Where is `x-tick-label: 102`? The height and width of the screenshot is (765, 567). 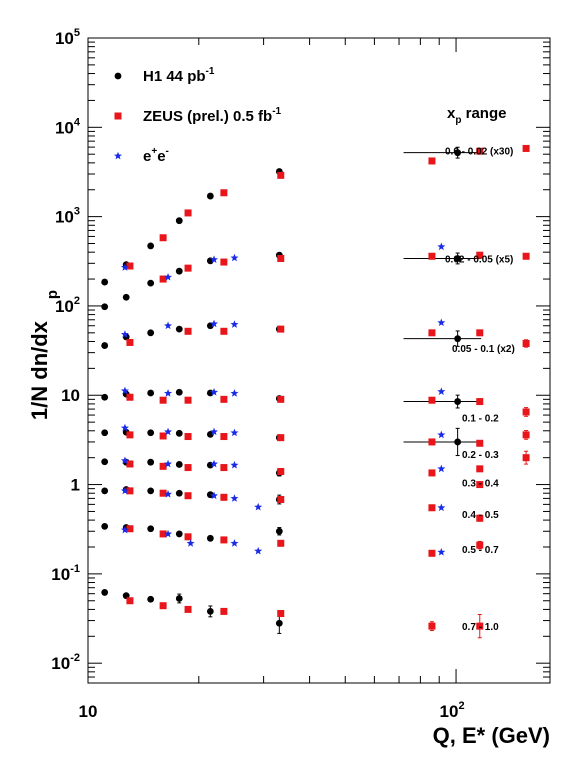 x-tick-label: 102 is located at coordinates (452, 710).